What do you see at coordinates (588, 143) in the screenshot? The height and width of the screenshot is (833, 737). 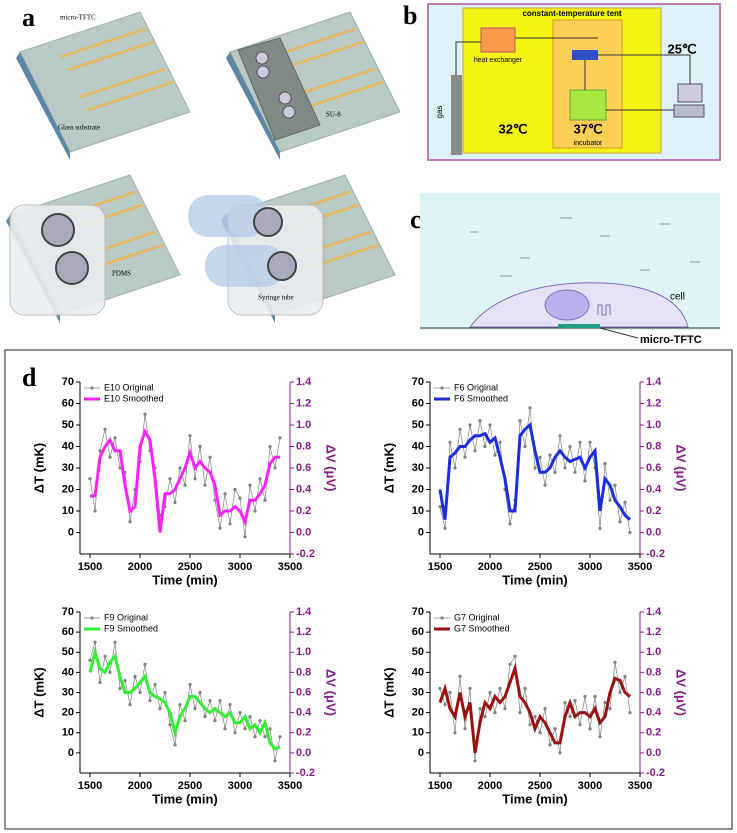 I see `label: incubator` at bounding box center [588, 143].